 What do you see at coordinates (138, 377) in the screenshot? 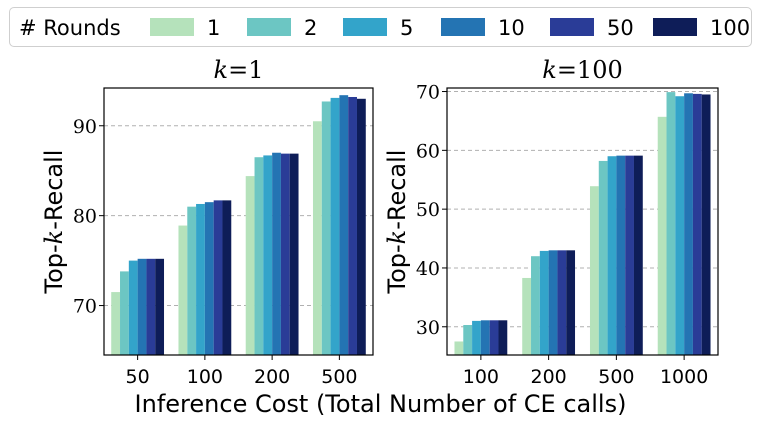
I see `x-tick-label: 50` at bounding box center [138, 377].